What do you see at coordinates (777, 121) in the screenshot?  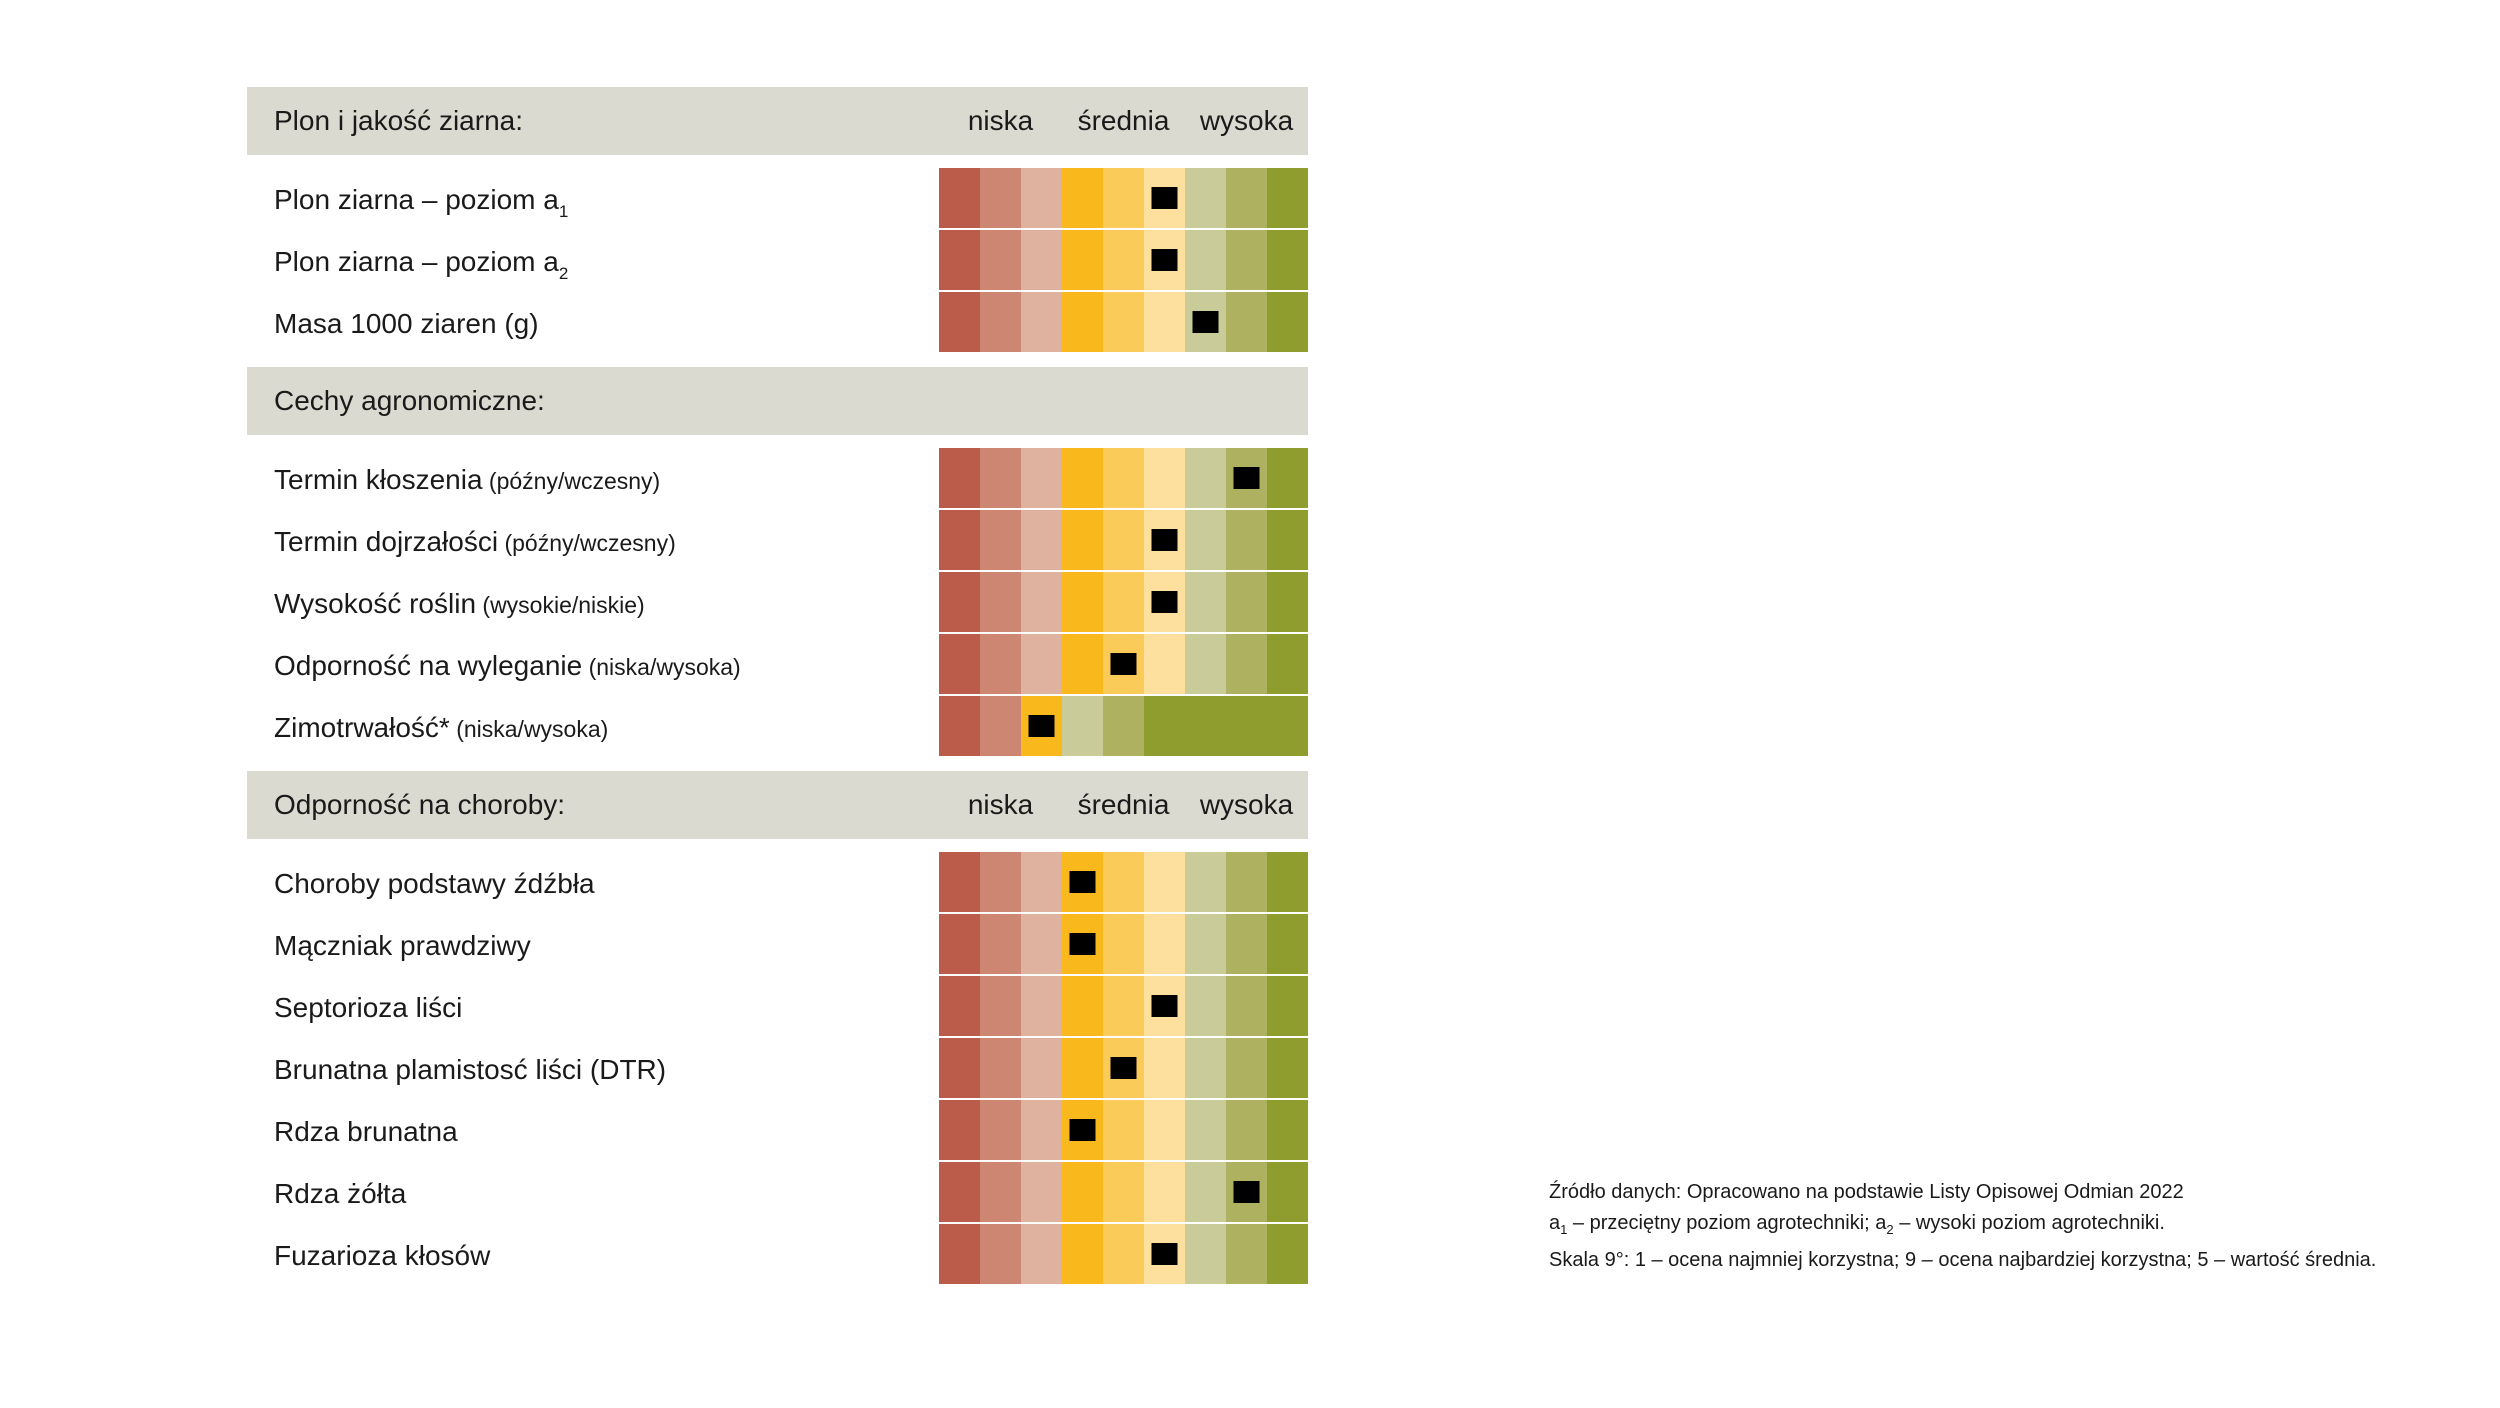 I see `section-header-bg` at bounding box center [777, 121].